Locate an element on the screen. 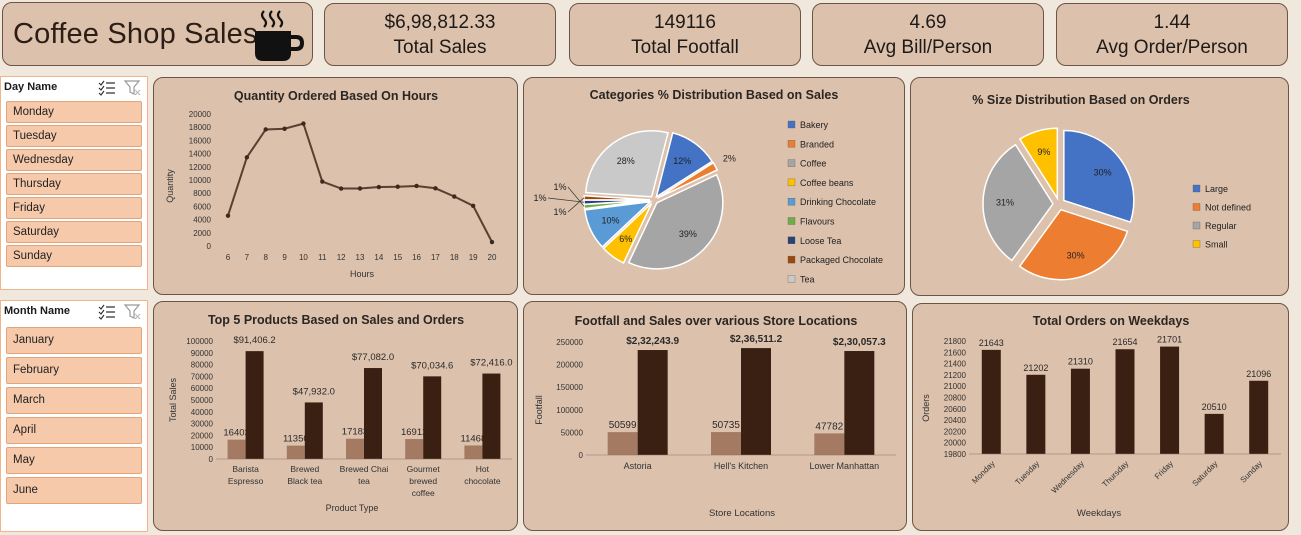 This screenshot has width=1301, height=535. data-label: 11468 is located at coordinates (474, 438).